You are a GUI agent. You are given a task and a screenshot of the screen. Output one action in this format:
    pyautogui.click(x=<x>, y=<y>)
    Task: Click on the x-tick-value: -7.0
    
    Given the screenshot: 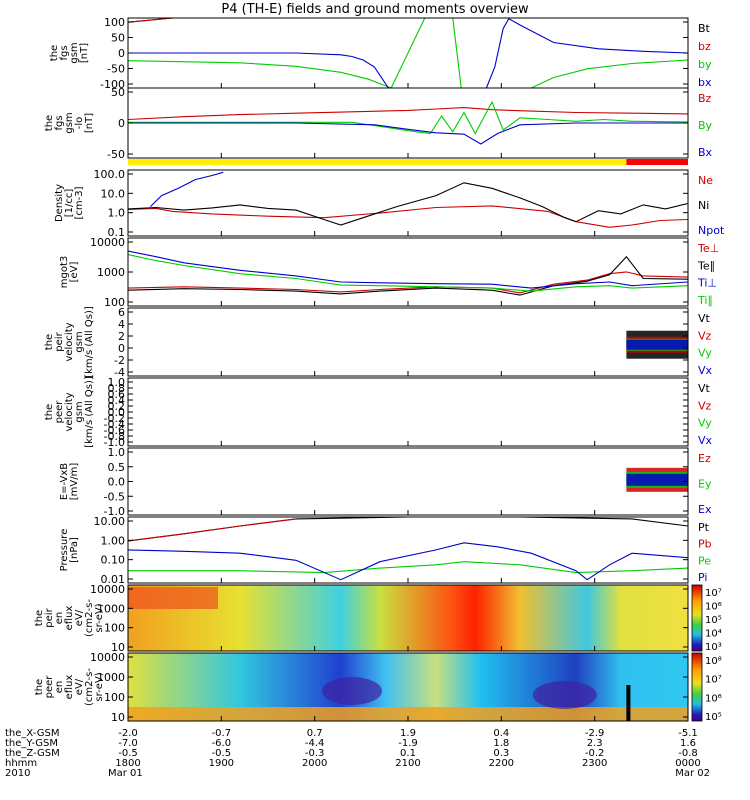 What is the action you would take?
    pyautogui.click(x=128, y=743)
    